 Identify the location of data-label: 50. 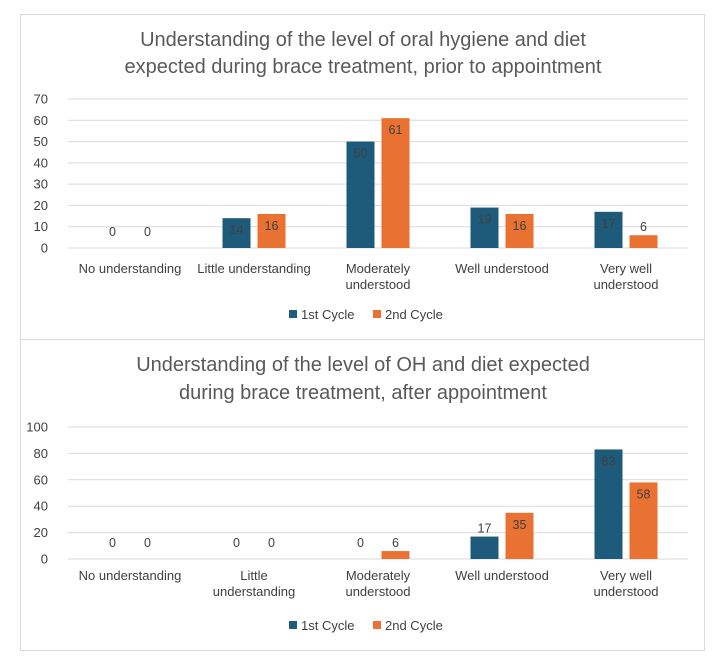
(361, 154).